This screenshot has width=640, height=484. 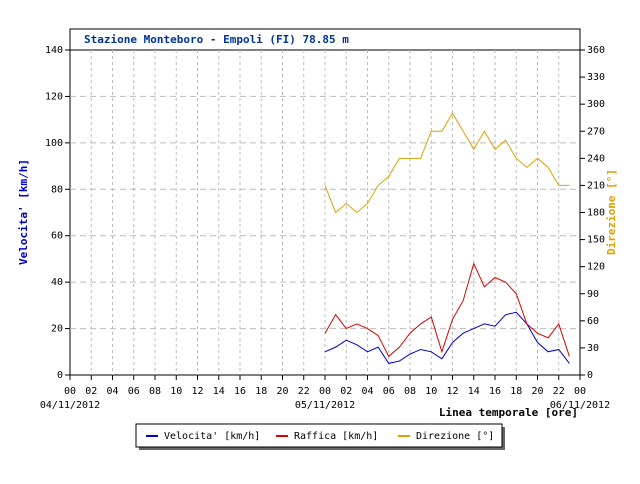 What do you see at coordinates (596, 77) in the screenshot?
I see `y2-tick-label: 330` at bounding box center [596, 77].